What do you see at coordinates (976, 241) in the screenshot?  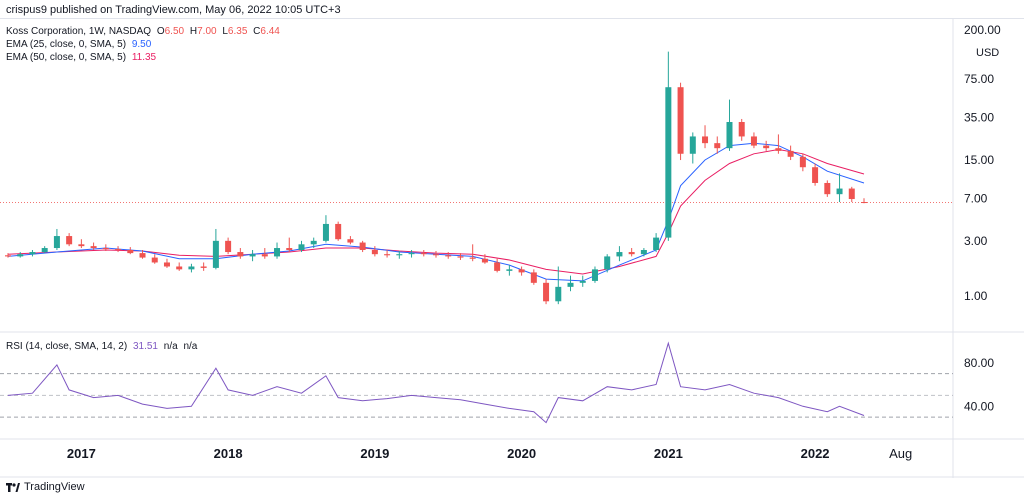 I see `price-tick-5: 3.00` at bounding box center [976, 241].